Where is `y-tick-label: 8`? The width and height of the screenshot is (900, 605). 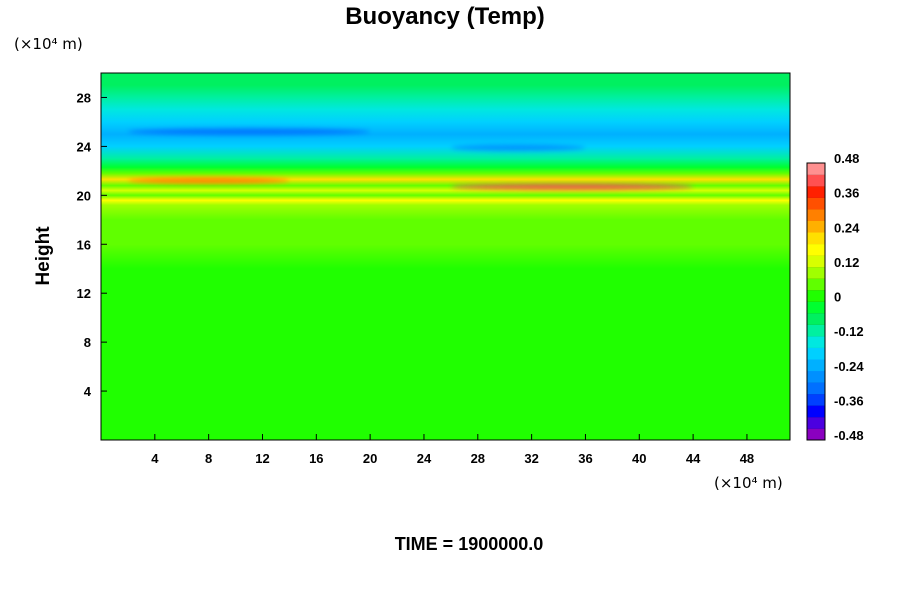 y-tick-label: 8 is located at coordinates (87, 342).